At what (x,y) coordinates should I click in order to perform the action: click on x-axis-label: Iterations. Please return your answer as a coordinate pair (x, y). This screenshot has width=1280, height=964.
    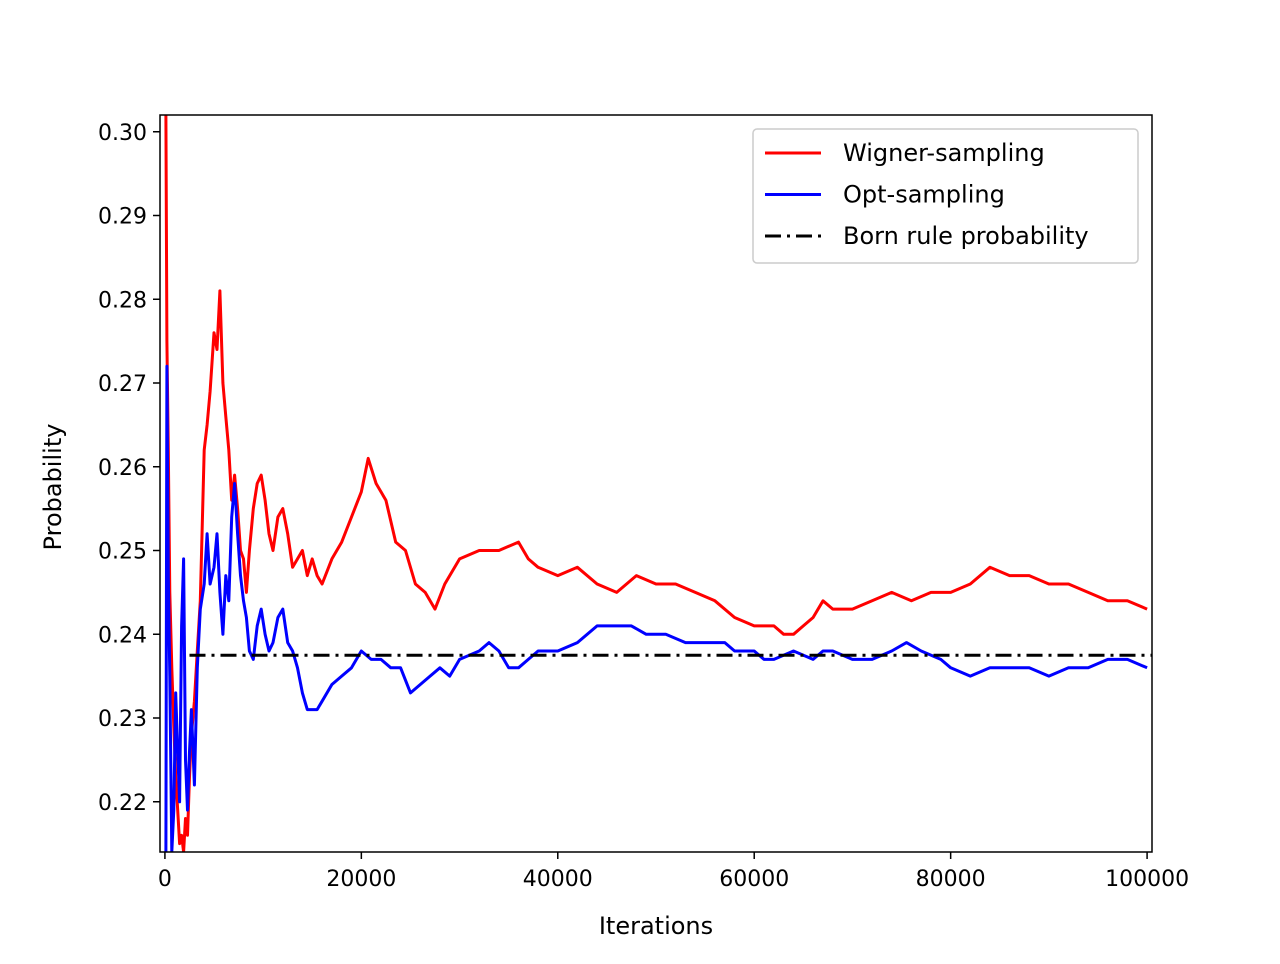
    Looking at the image, I should click on (656, 926).